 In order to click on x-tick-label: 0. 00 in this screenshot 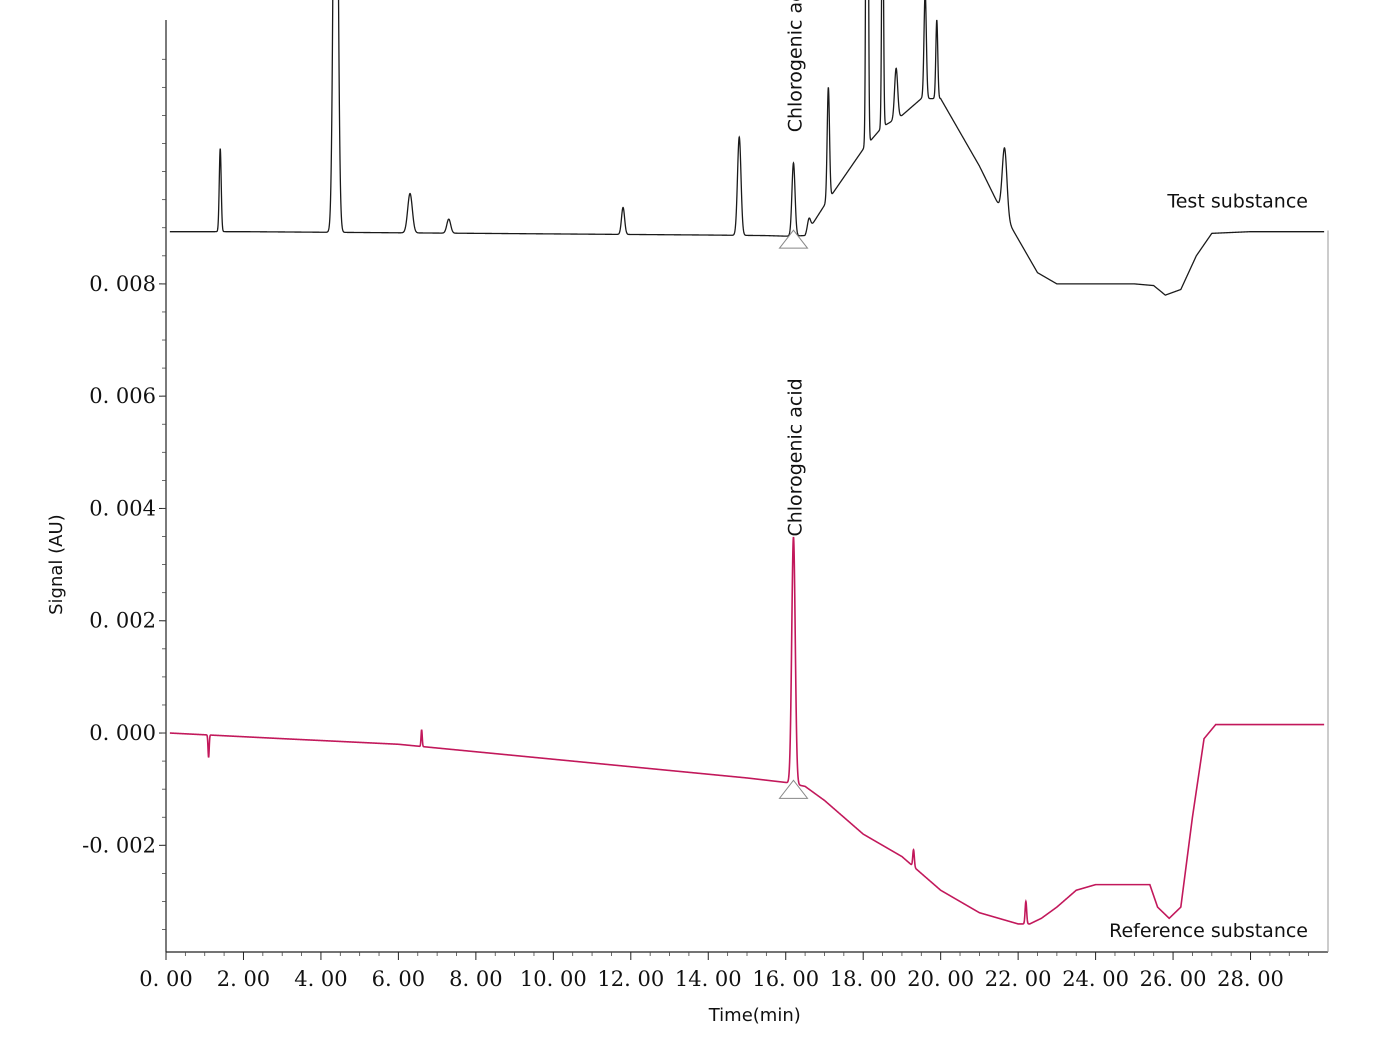, I will do `click(165, 979)`.